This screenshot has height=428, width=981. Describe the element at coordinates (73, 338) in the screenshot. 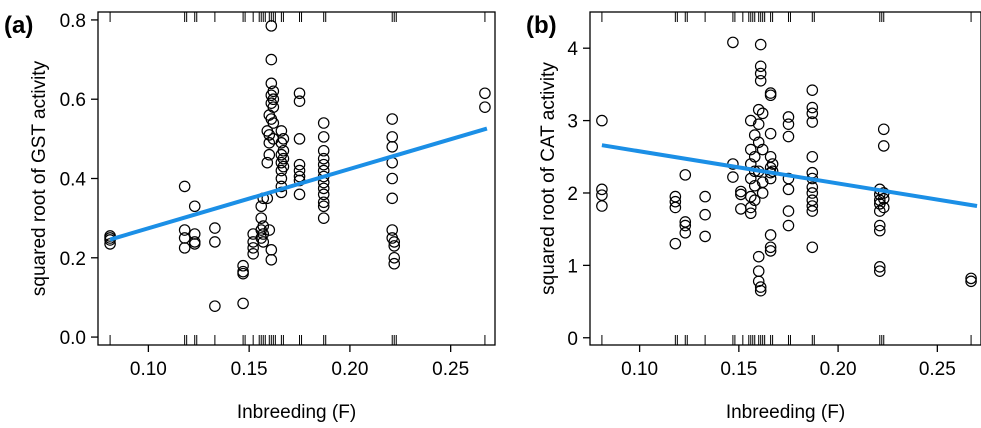

I see `y-tick-label: 0.0` at that location.